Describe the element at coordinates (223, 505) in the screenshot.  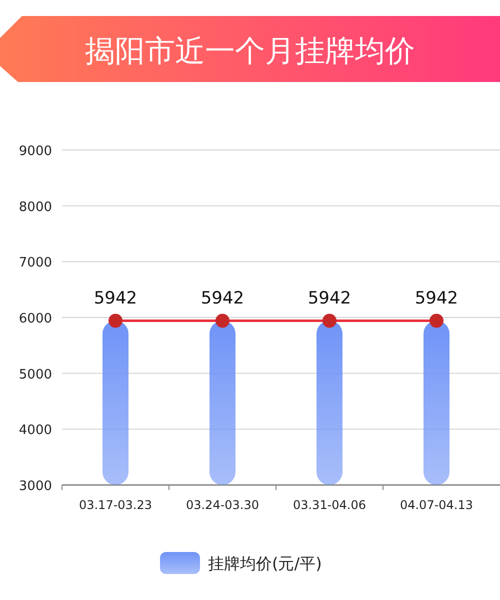
I see `x-tick-label: 03.24-03.30` at that location.